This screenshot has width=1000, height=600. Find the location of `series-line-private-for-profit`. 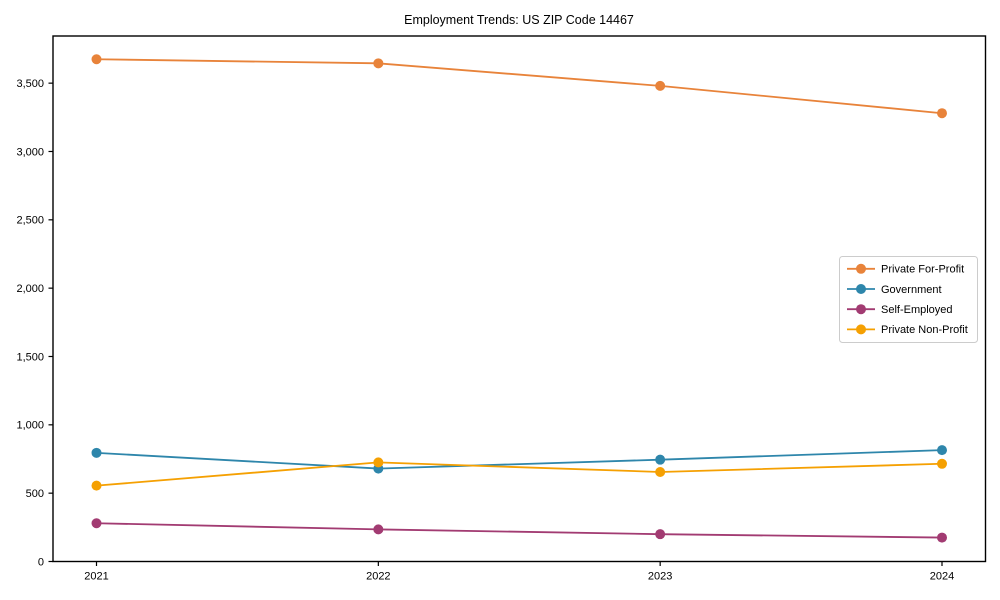

series-line-private-for-profit is located at coordinates (519, 86).